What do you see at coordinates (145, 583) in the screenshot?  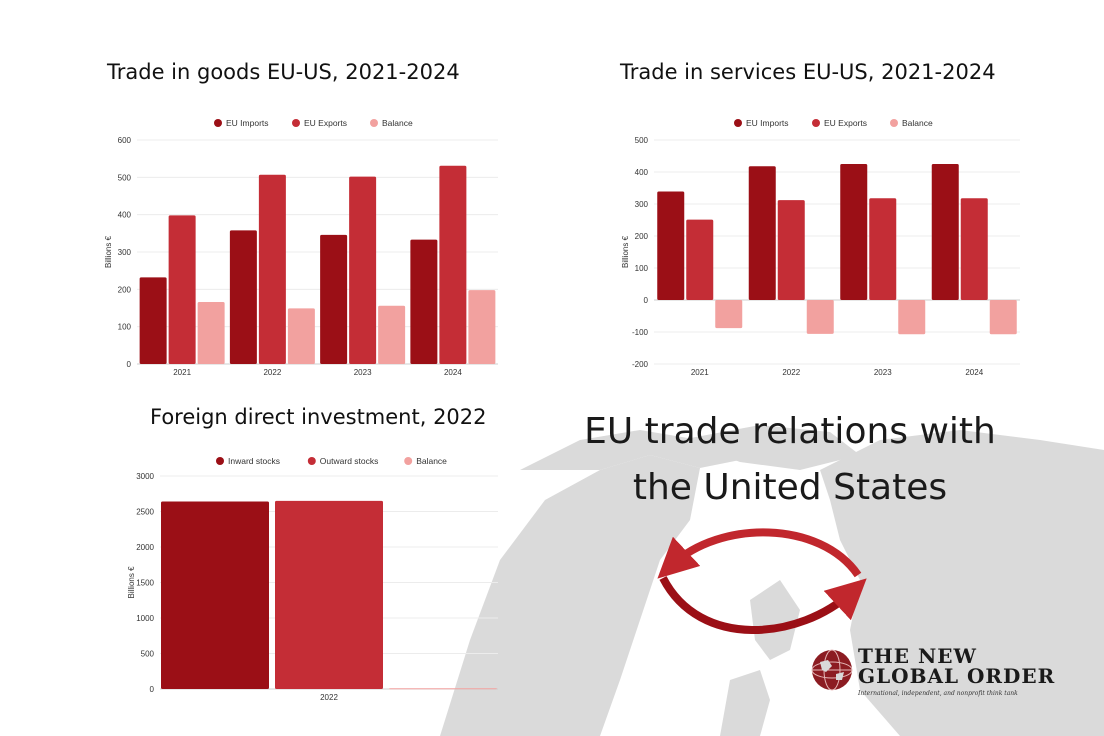 I see `y-tick-label: 1500` at bounding box center [145, 583].